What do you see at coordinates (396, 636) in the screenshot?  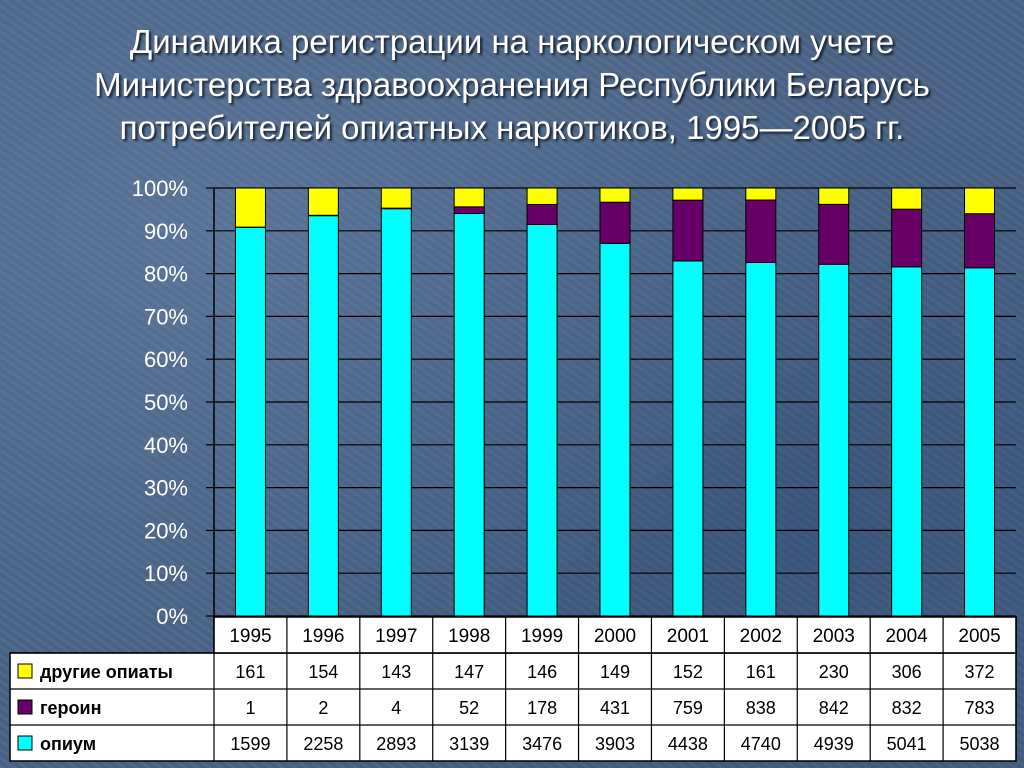 I see `x-category-label: 1997` at bounding box center [396, 636].